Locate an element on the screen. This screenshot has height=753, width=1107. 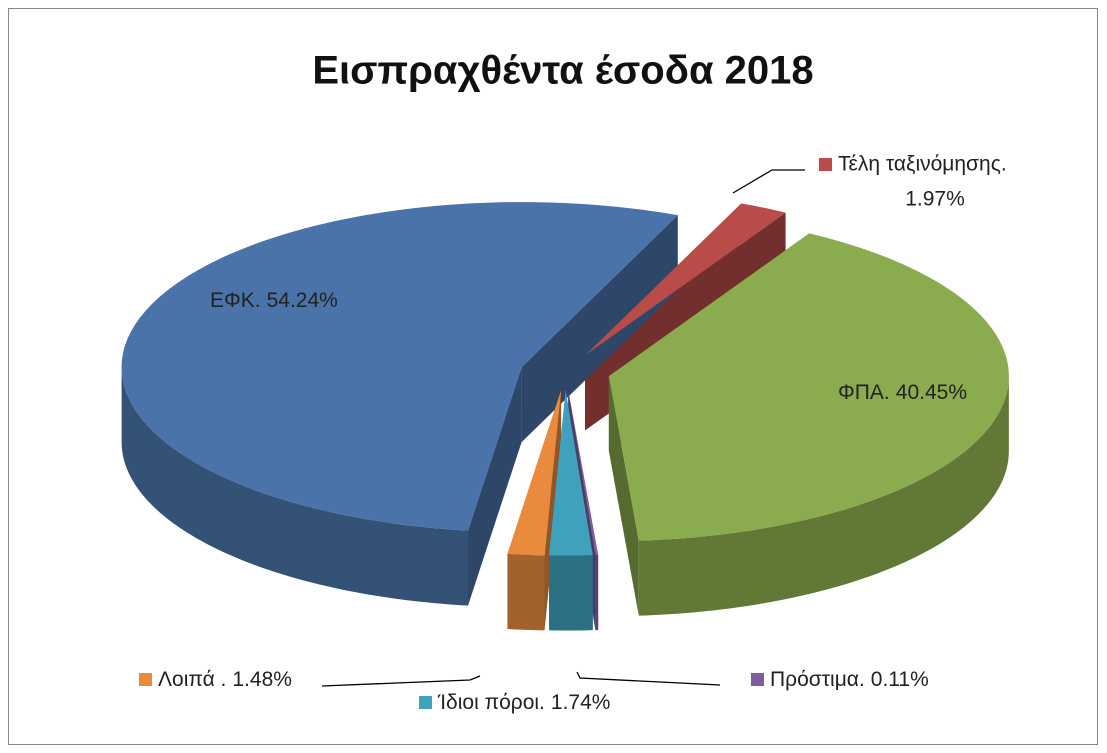
data-label: Λοιπά . 1.48% is located at coordinates (225, 679).